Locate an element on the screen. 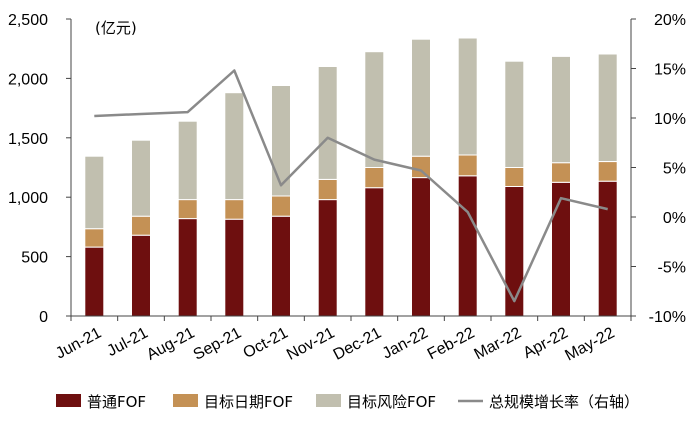 This screenshot has width=700, height=426. legend-label-target-risk-fof: 目标风险FOF is located at coordinates (391, 402).